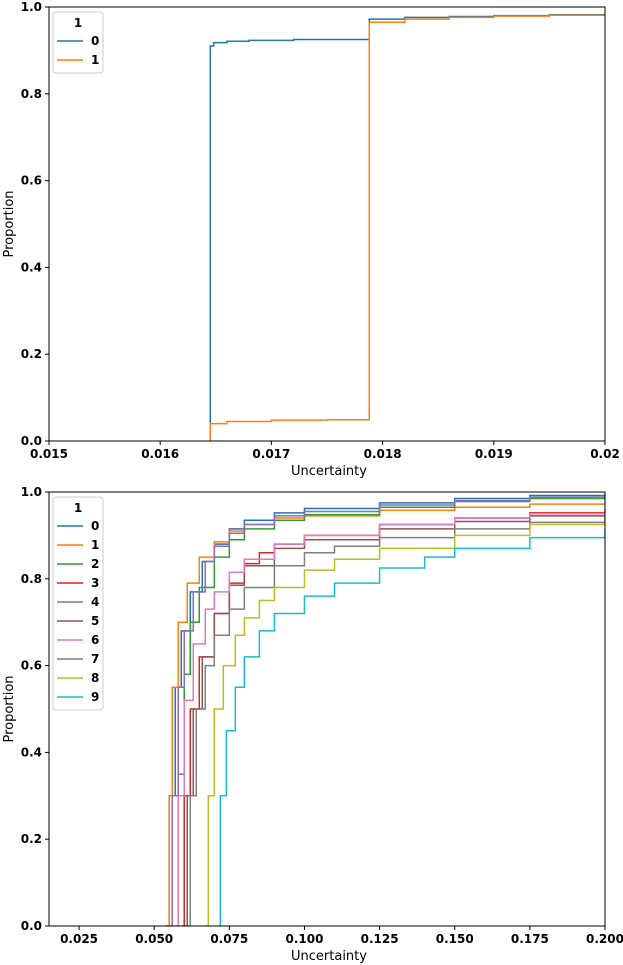  Describe the element at coordinates (229, 939) in the screenshot. I see `x-tick-label: 0.075` at that location.